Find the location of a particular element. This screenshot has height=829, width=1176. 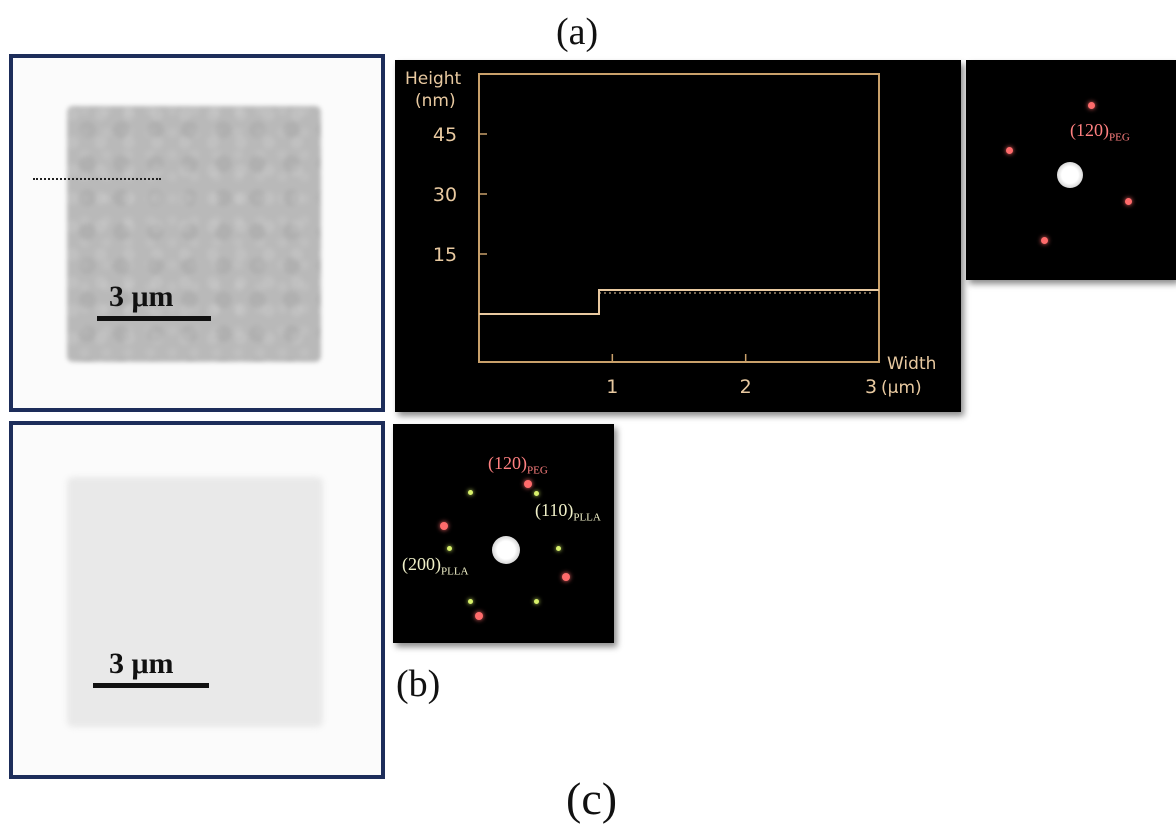

ylabel-line1: Height is located at coordinates (433, 79).